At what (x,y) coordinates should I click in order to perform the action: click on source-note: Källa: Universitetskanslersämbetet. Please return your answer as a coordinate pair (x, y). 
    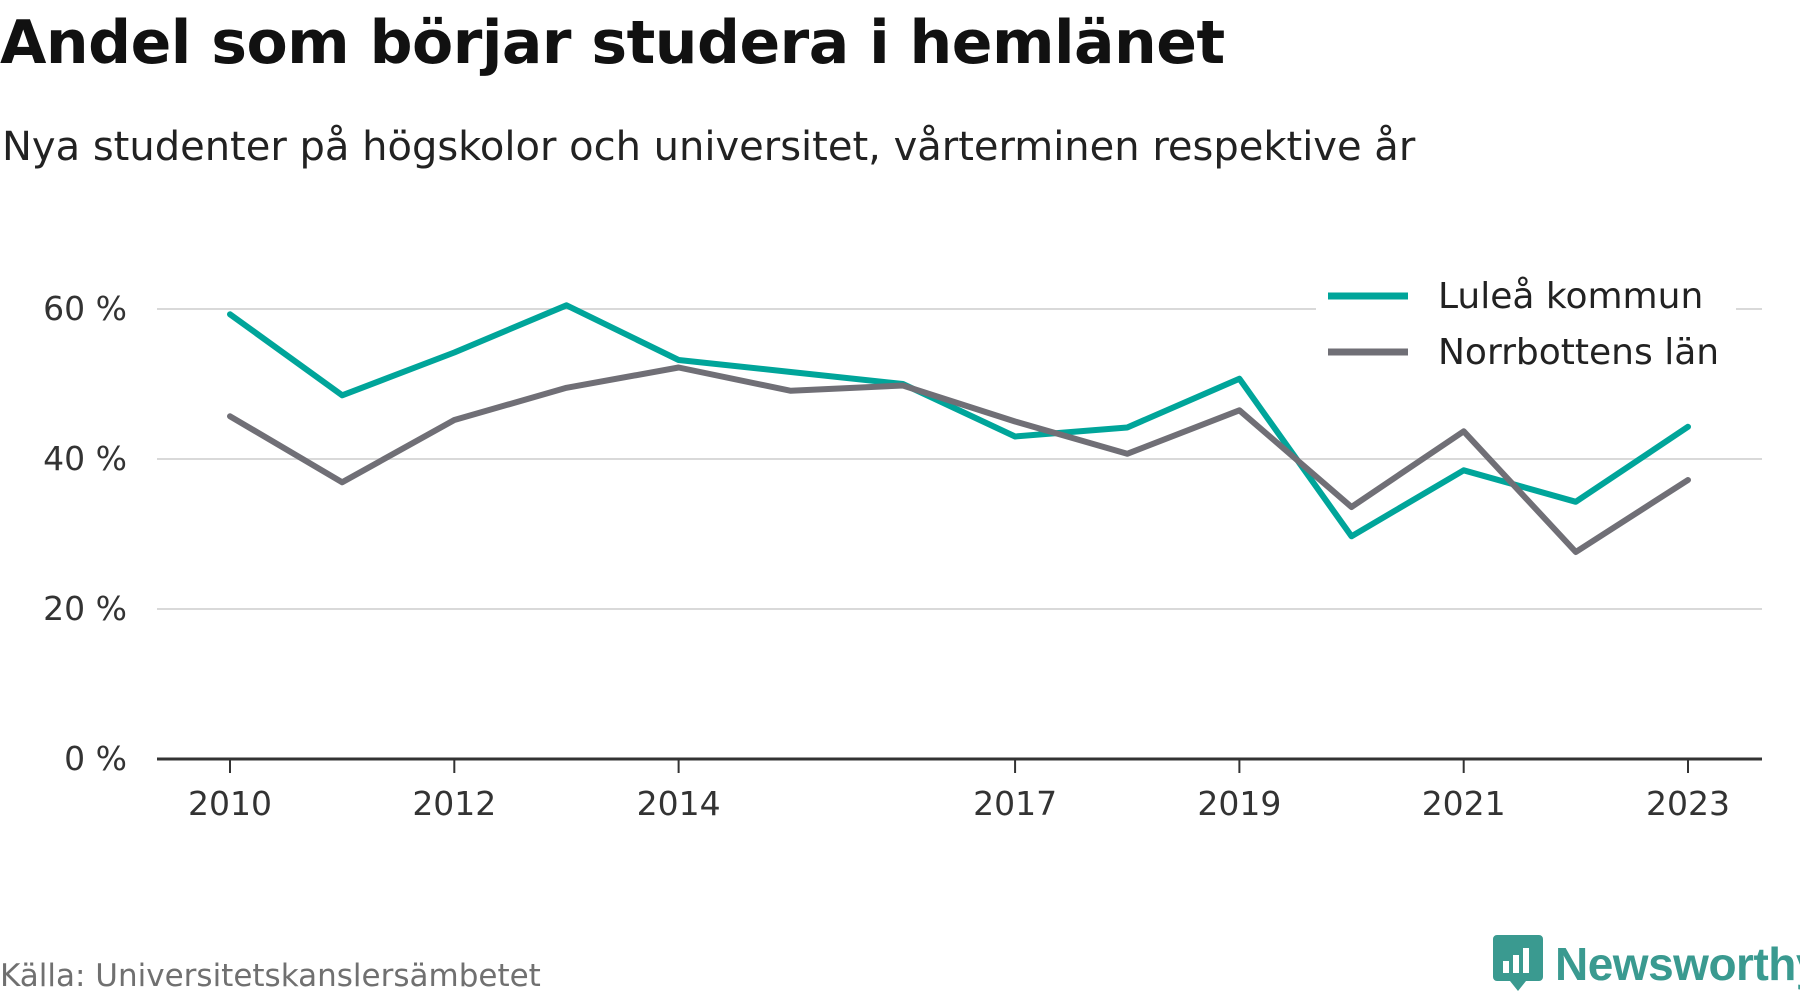
    Looking at the image, I should click on (270, 976).